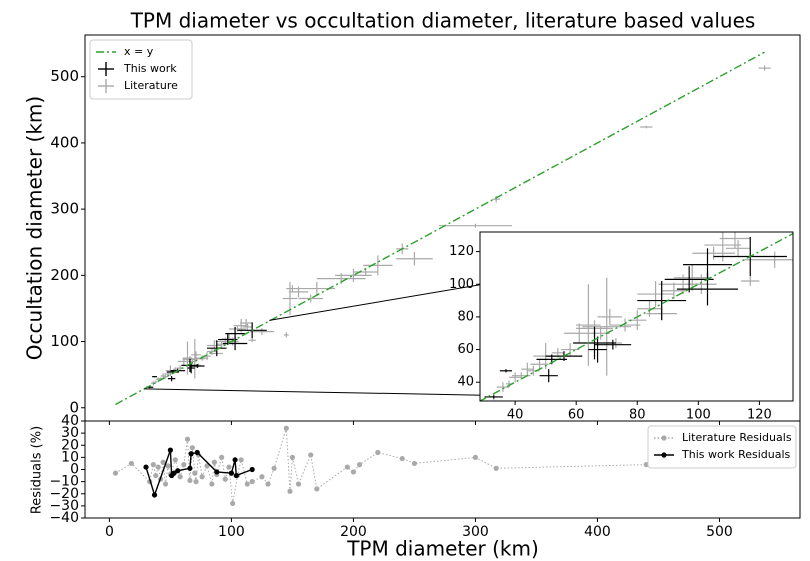  Describe the element at coordinates (64, 142) in the screenshot. I see `y-tick-label: 400` at that location.